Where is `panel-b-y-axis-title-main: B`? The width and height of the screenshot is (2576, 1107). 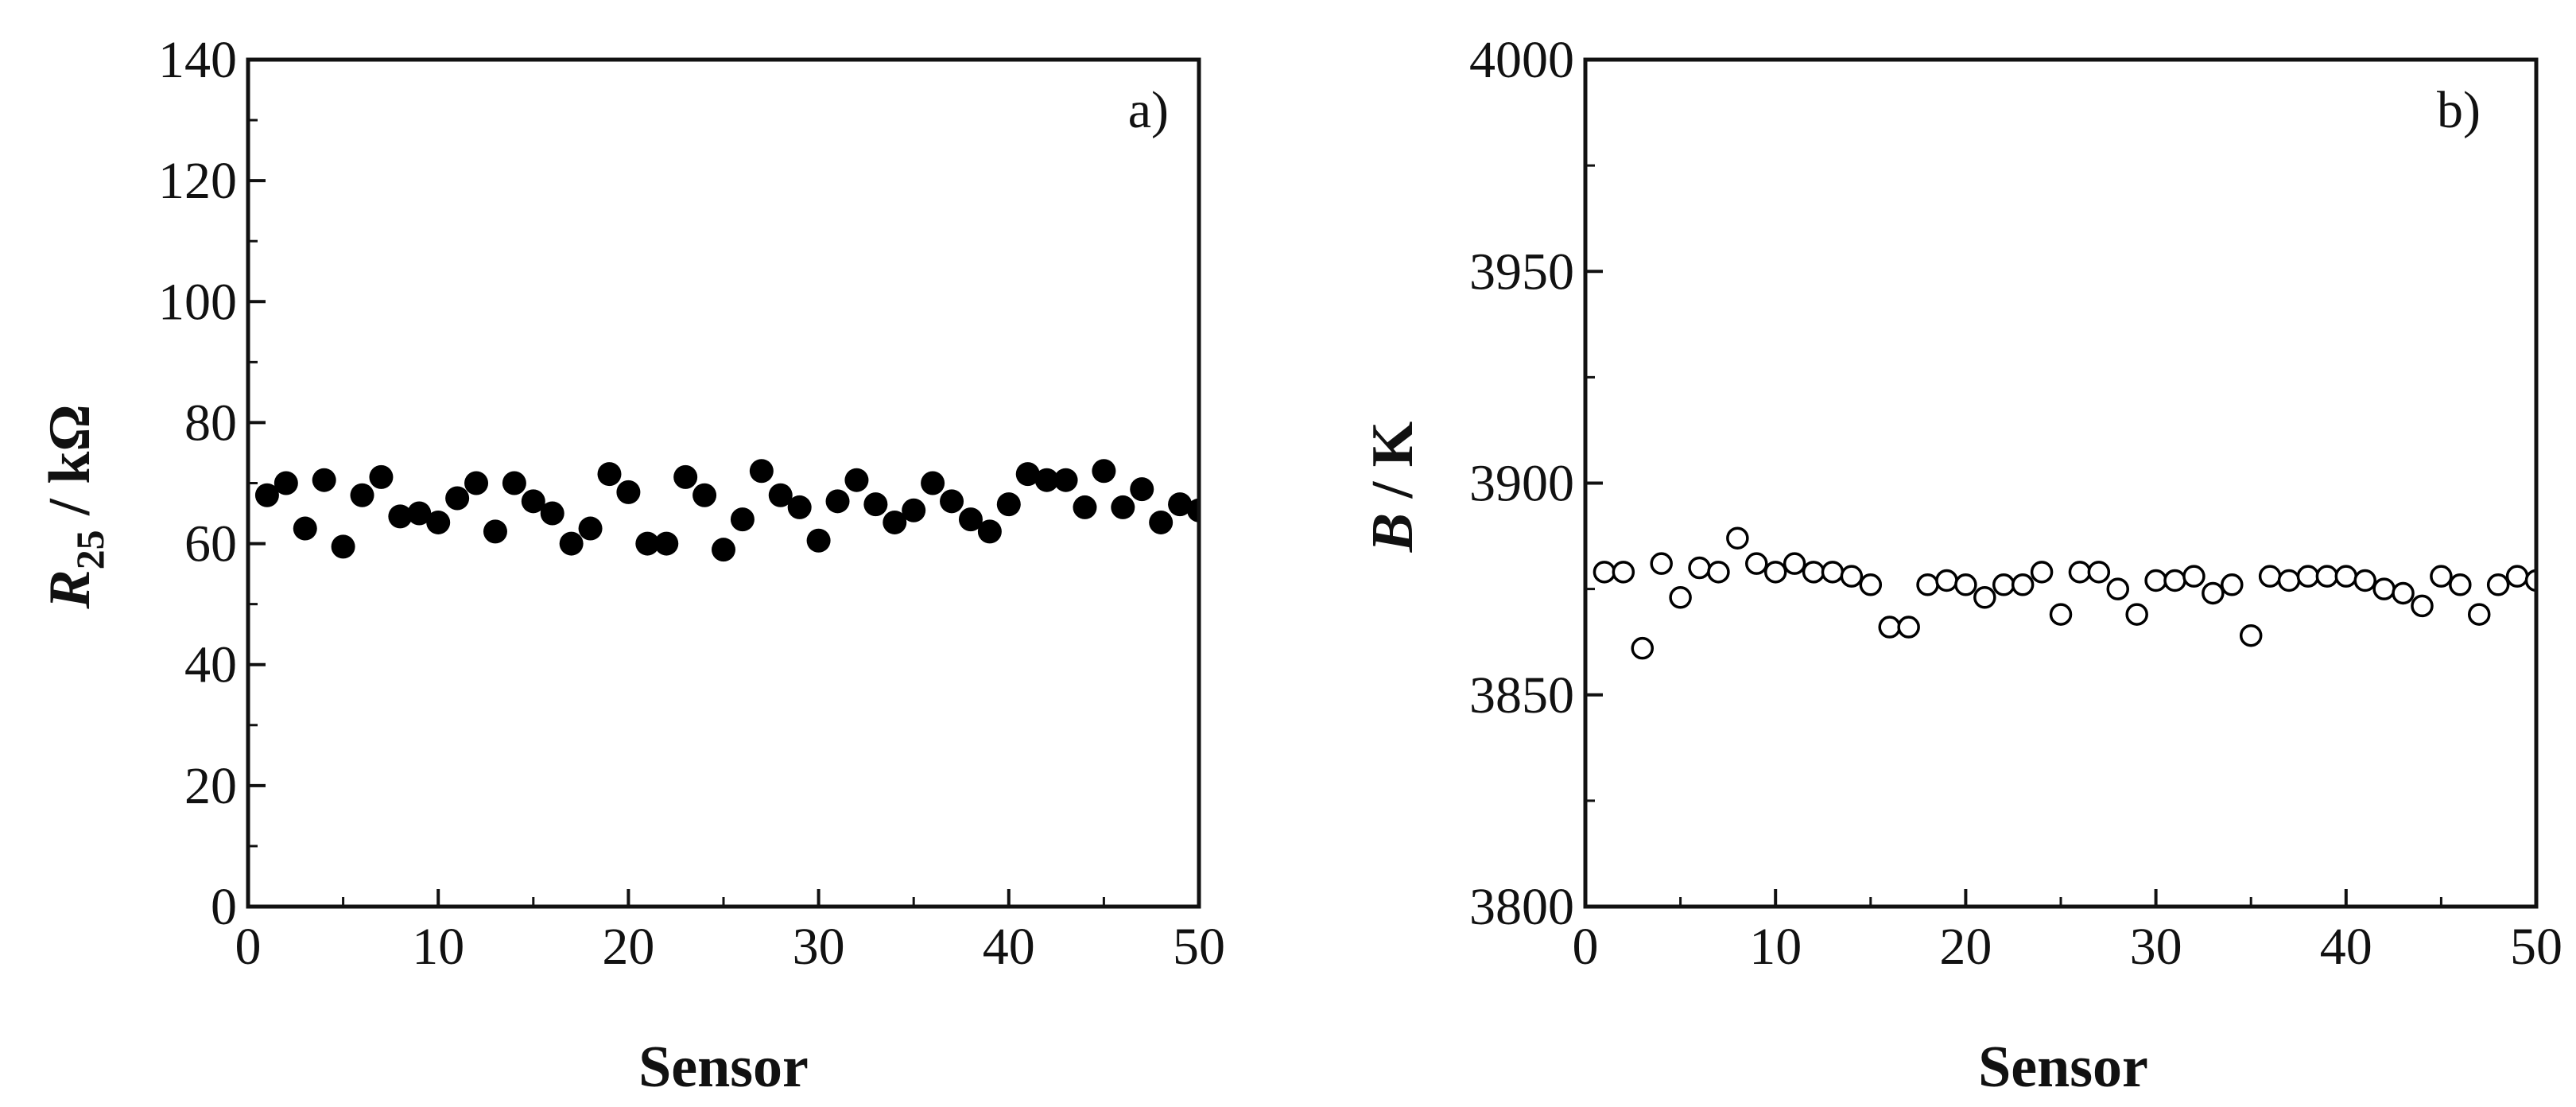 panel-b-y-axis-title-main: B is located at coordinates (1393, 533).